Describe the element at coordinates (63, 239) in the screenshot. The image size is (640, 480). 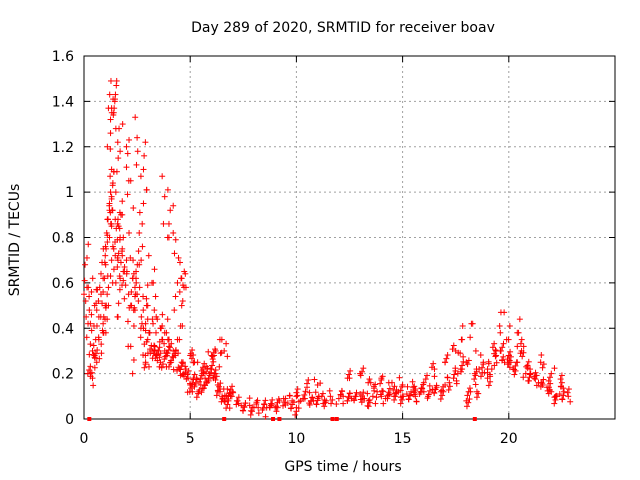
I see `y-tick-label: 0.8` at that location.